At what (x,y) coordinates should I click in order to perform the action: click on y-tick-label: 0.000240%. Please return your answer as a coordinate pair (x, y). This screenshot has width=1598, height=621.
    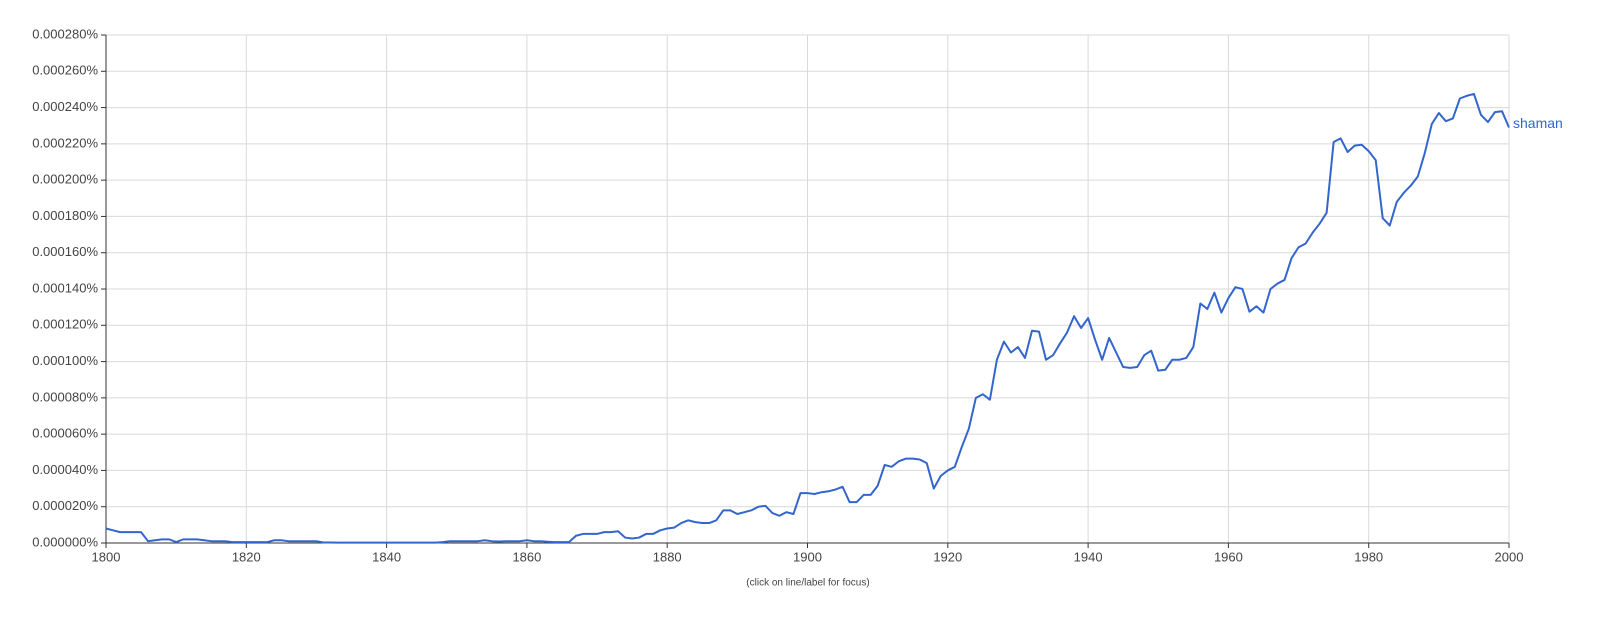
    Looking at the image, I should click on (65, 106).